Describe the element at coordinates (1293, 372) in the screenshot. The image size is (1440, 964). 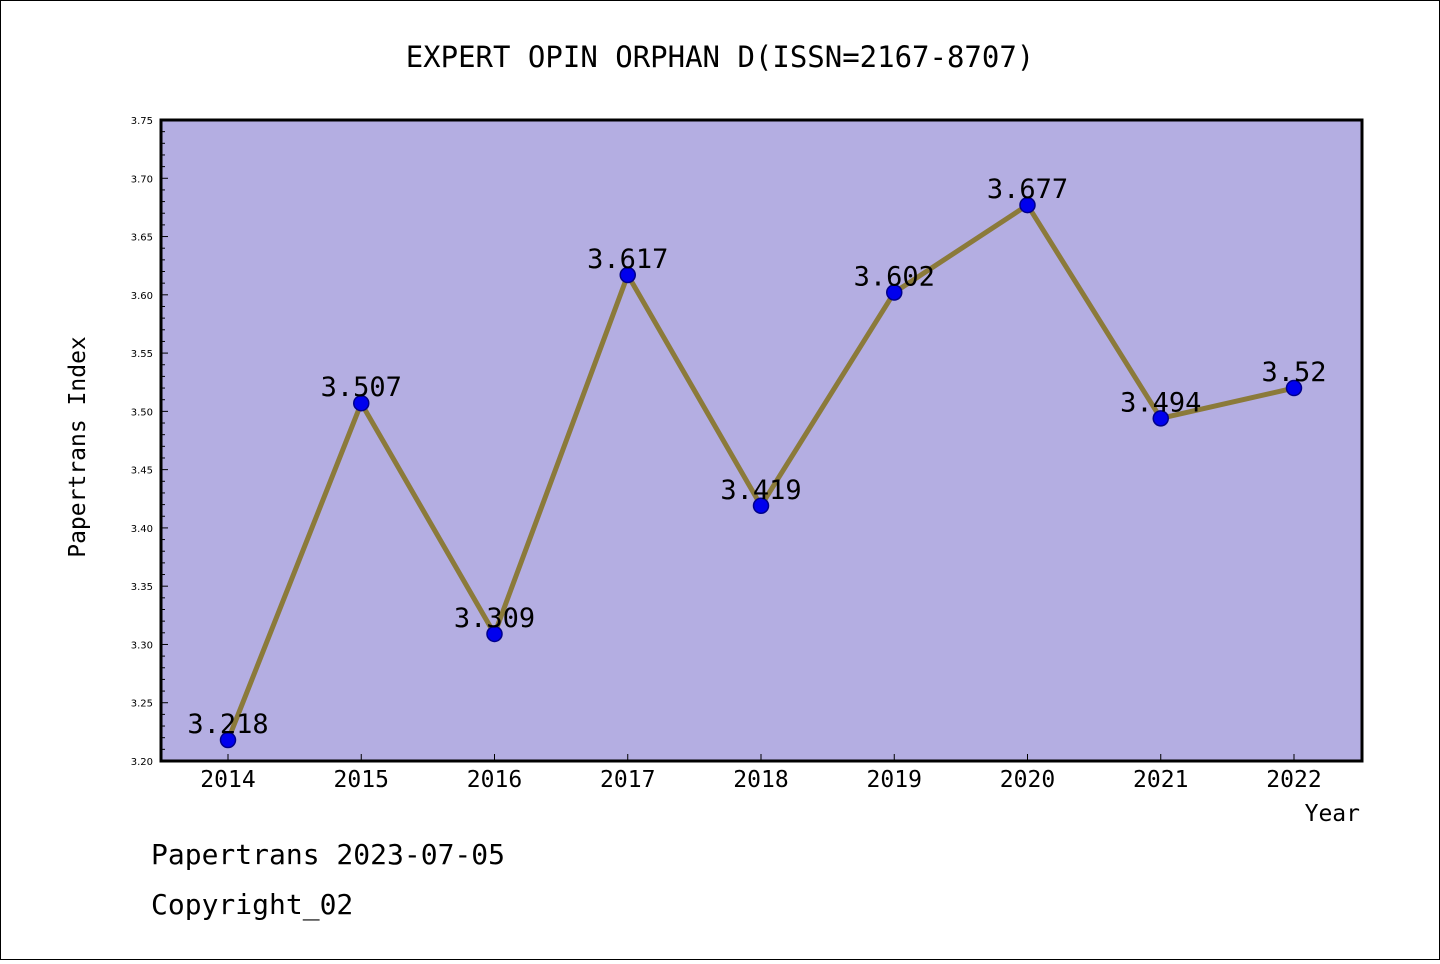
I see `data-point-label: 3.52` at that location.